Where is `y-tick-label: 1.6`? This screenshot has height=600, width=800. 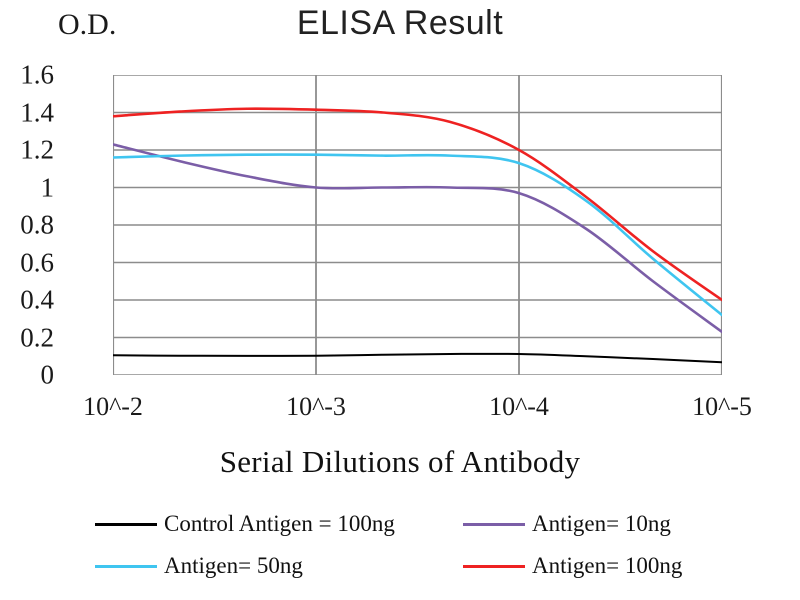 y-tick-label: 1.6 is located at coordinates (37, 74).